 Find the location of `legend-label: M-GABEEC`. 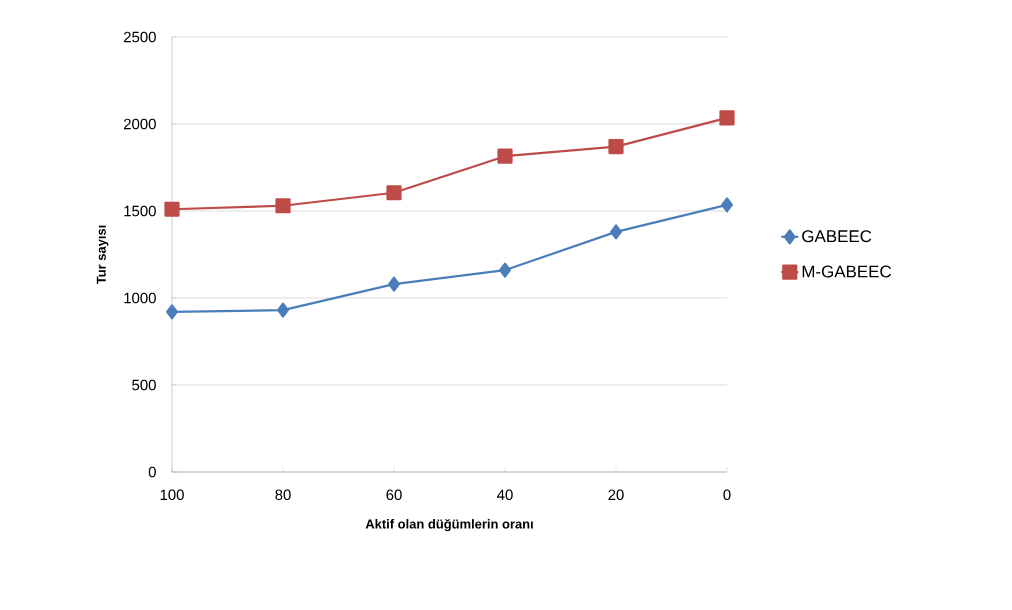

legend-label: M-GABEEC is located at coordinates (847, 271).